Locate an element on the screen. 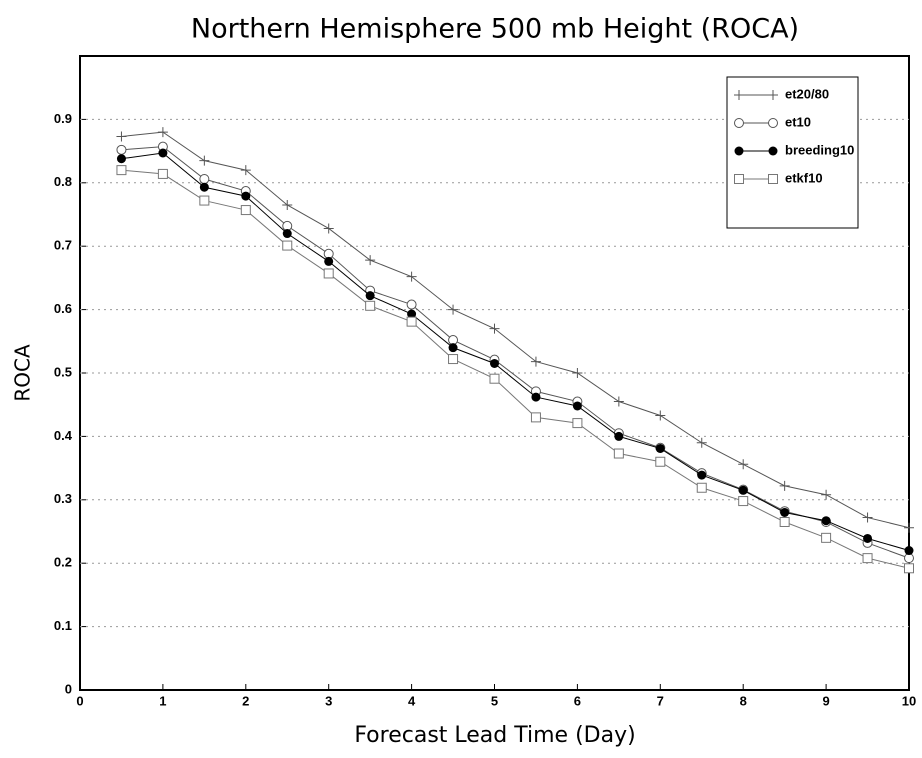  legend-label: etkf10 is located at coordinates (804, 177).